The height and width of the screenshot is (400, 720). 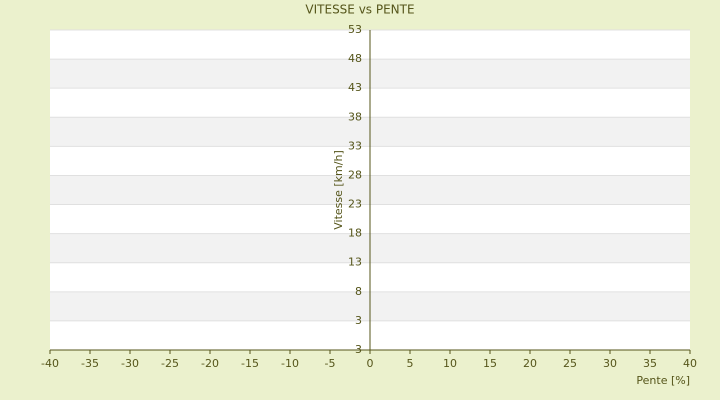 I want to click on y-tick-label: 13, so click(x=355, y=262).